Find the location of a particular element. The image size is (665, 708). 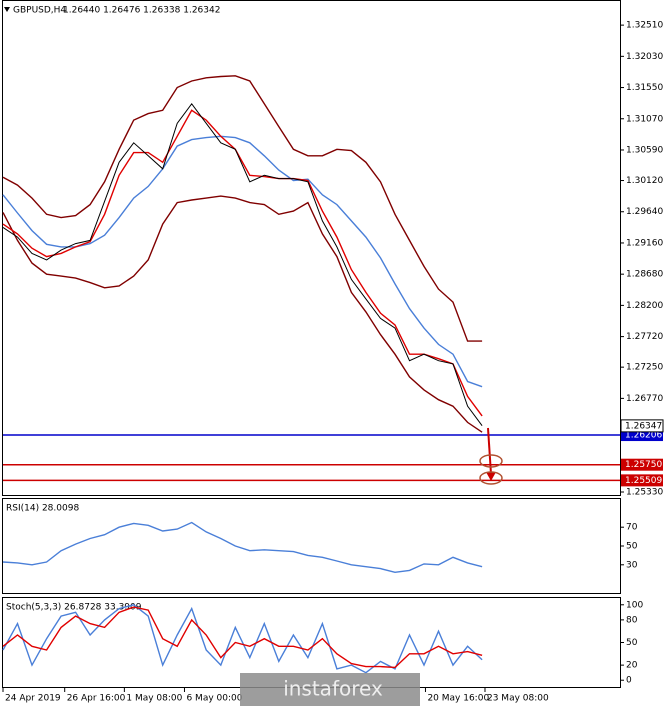

y-tick-label: 20 is located at coordinates (632, 666).